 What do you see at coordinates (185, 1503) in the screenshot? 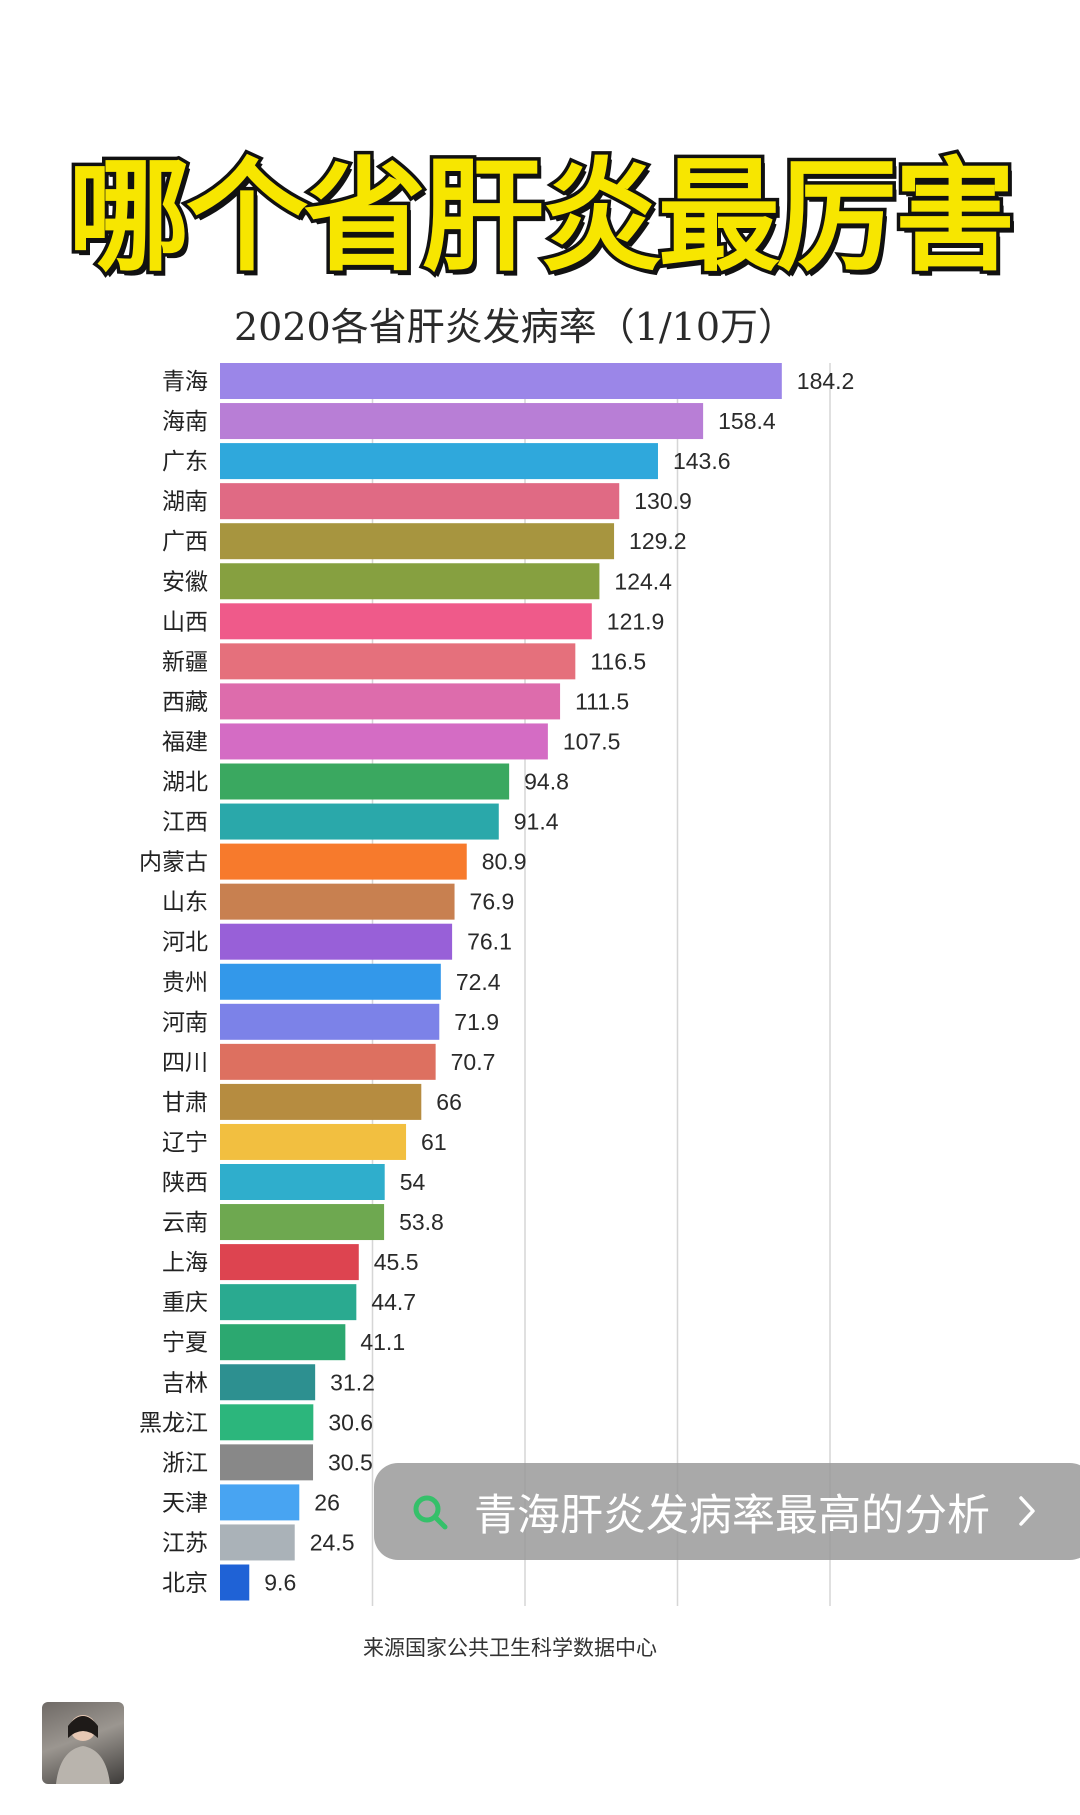
I see `category-label: 天津` at bounding box center [185, 1503].